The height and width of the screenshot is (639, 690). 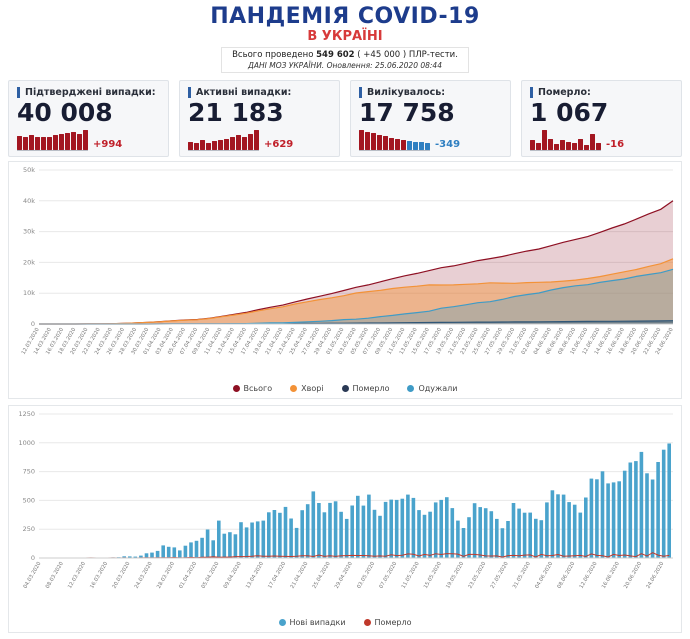 I want to click on stat-card-label: Померло:, so click(x=601, y=93).